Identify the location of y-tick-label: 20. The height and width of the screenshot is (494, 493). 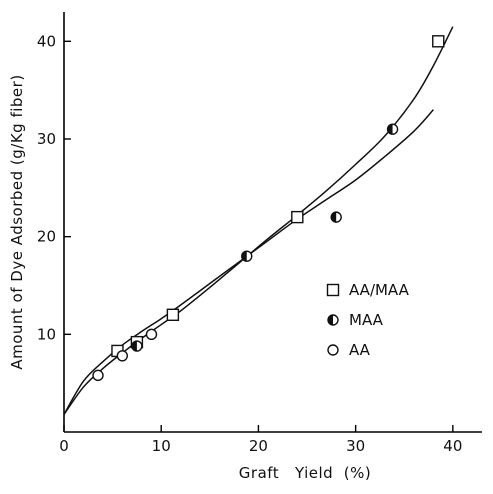
(46, 237).